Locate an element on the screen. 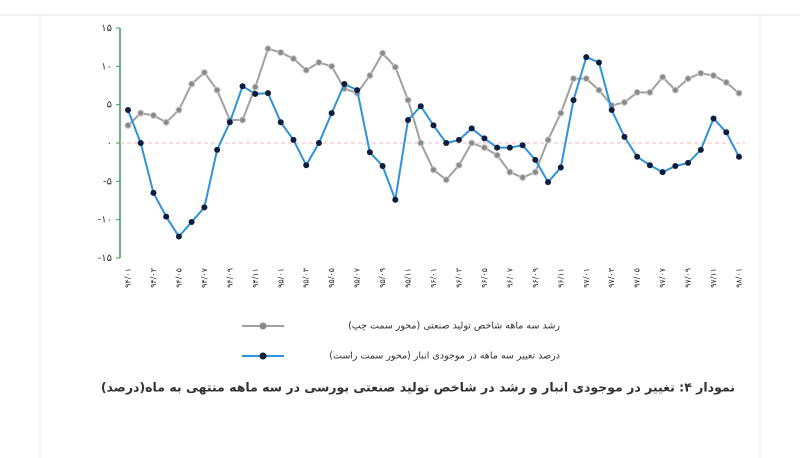 This screenshot has height=458, width=800. x-tick-label: ۹۶/۰۵ is located at coordinates (484, 278).